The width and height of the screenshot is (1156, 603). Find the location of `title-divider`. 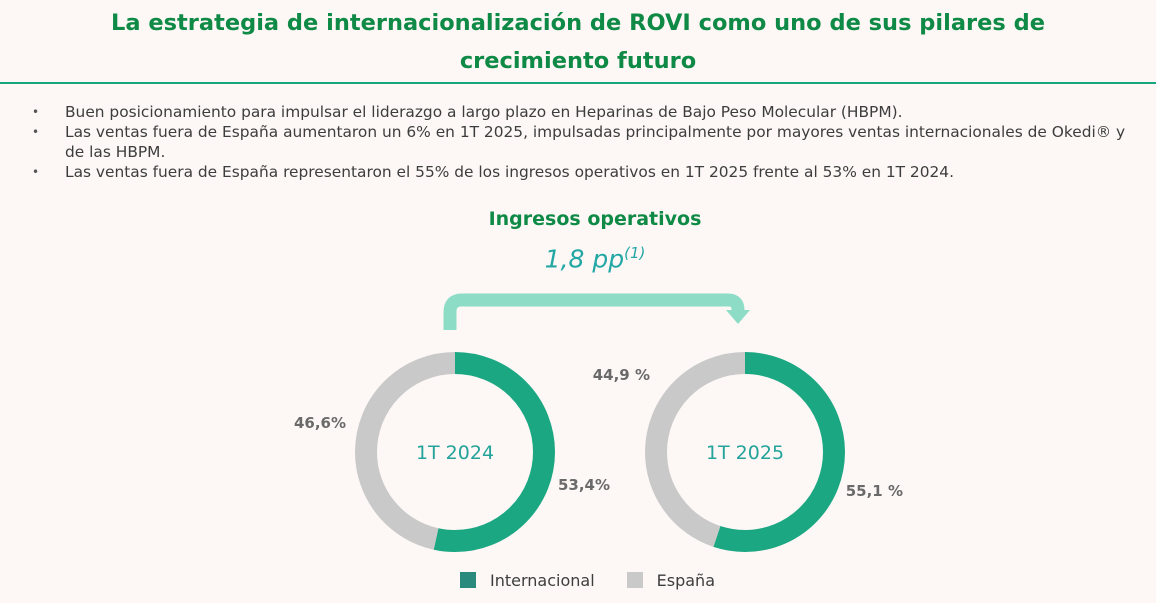

title-divider is located at coordinates (578, 83).